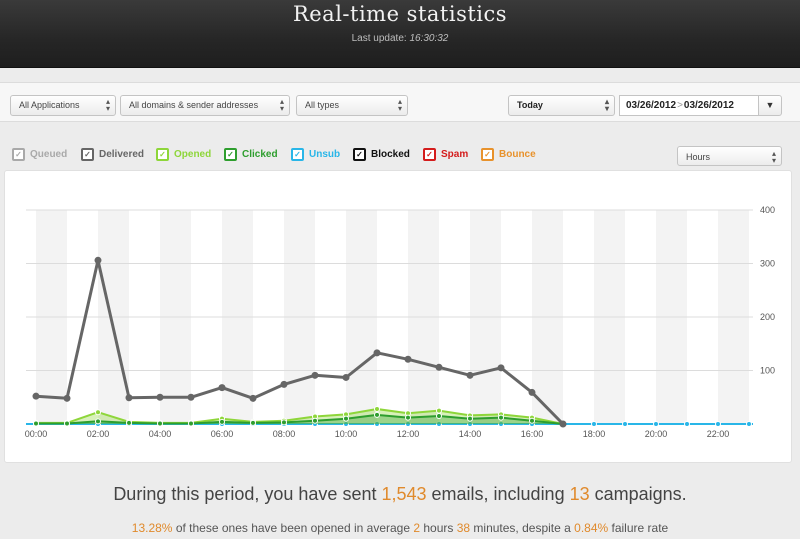 This screenshot has height=539, width=800. Describe the element at coordinates (517, 154) in the screenshot. I see `legend-label: Bounce` at that location.